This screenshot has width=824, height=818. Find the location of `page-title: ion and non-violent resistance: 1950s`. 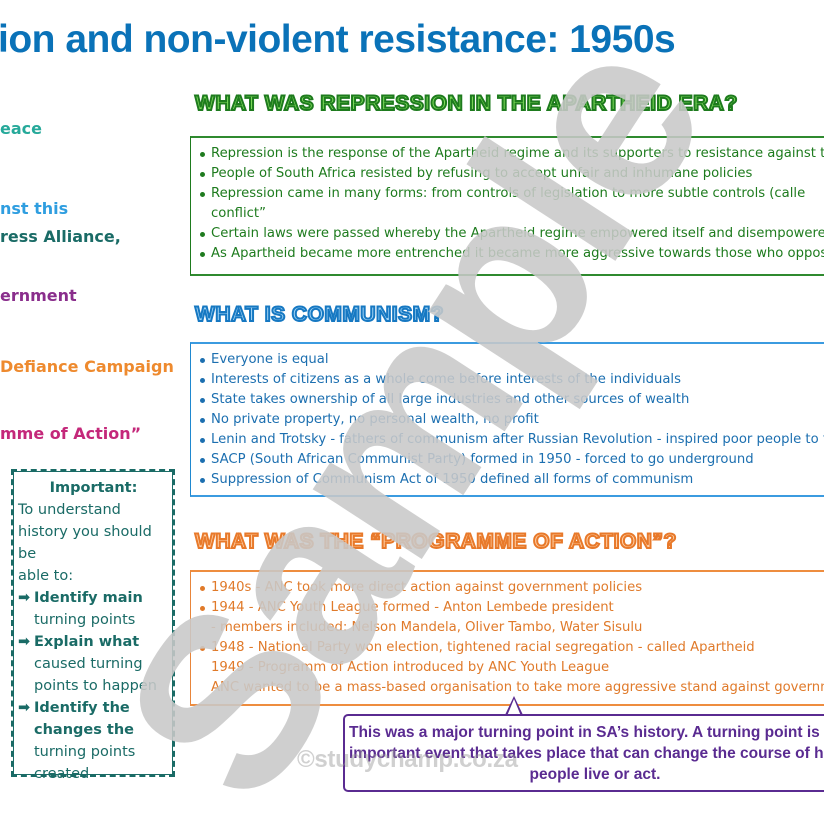

page-title: ion and non-violent resistance: 1950s is located at coordinates (338, 39).